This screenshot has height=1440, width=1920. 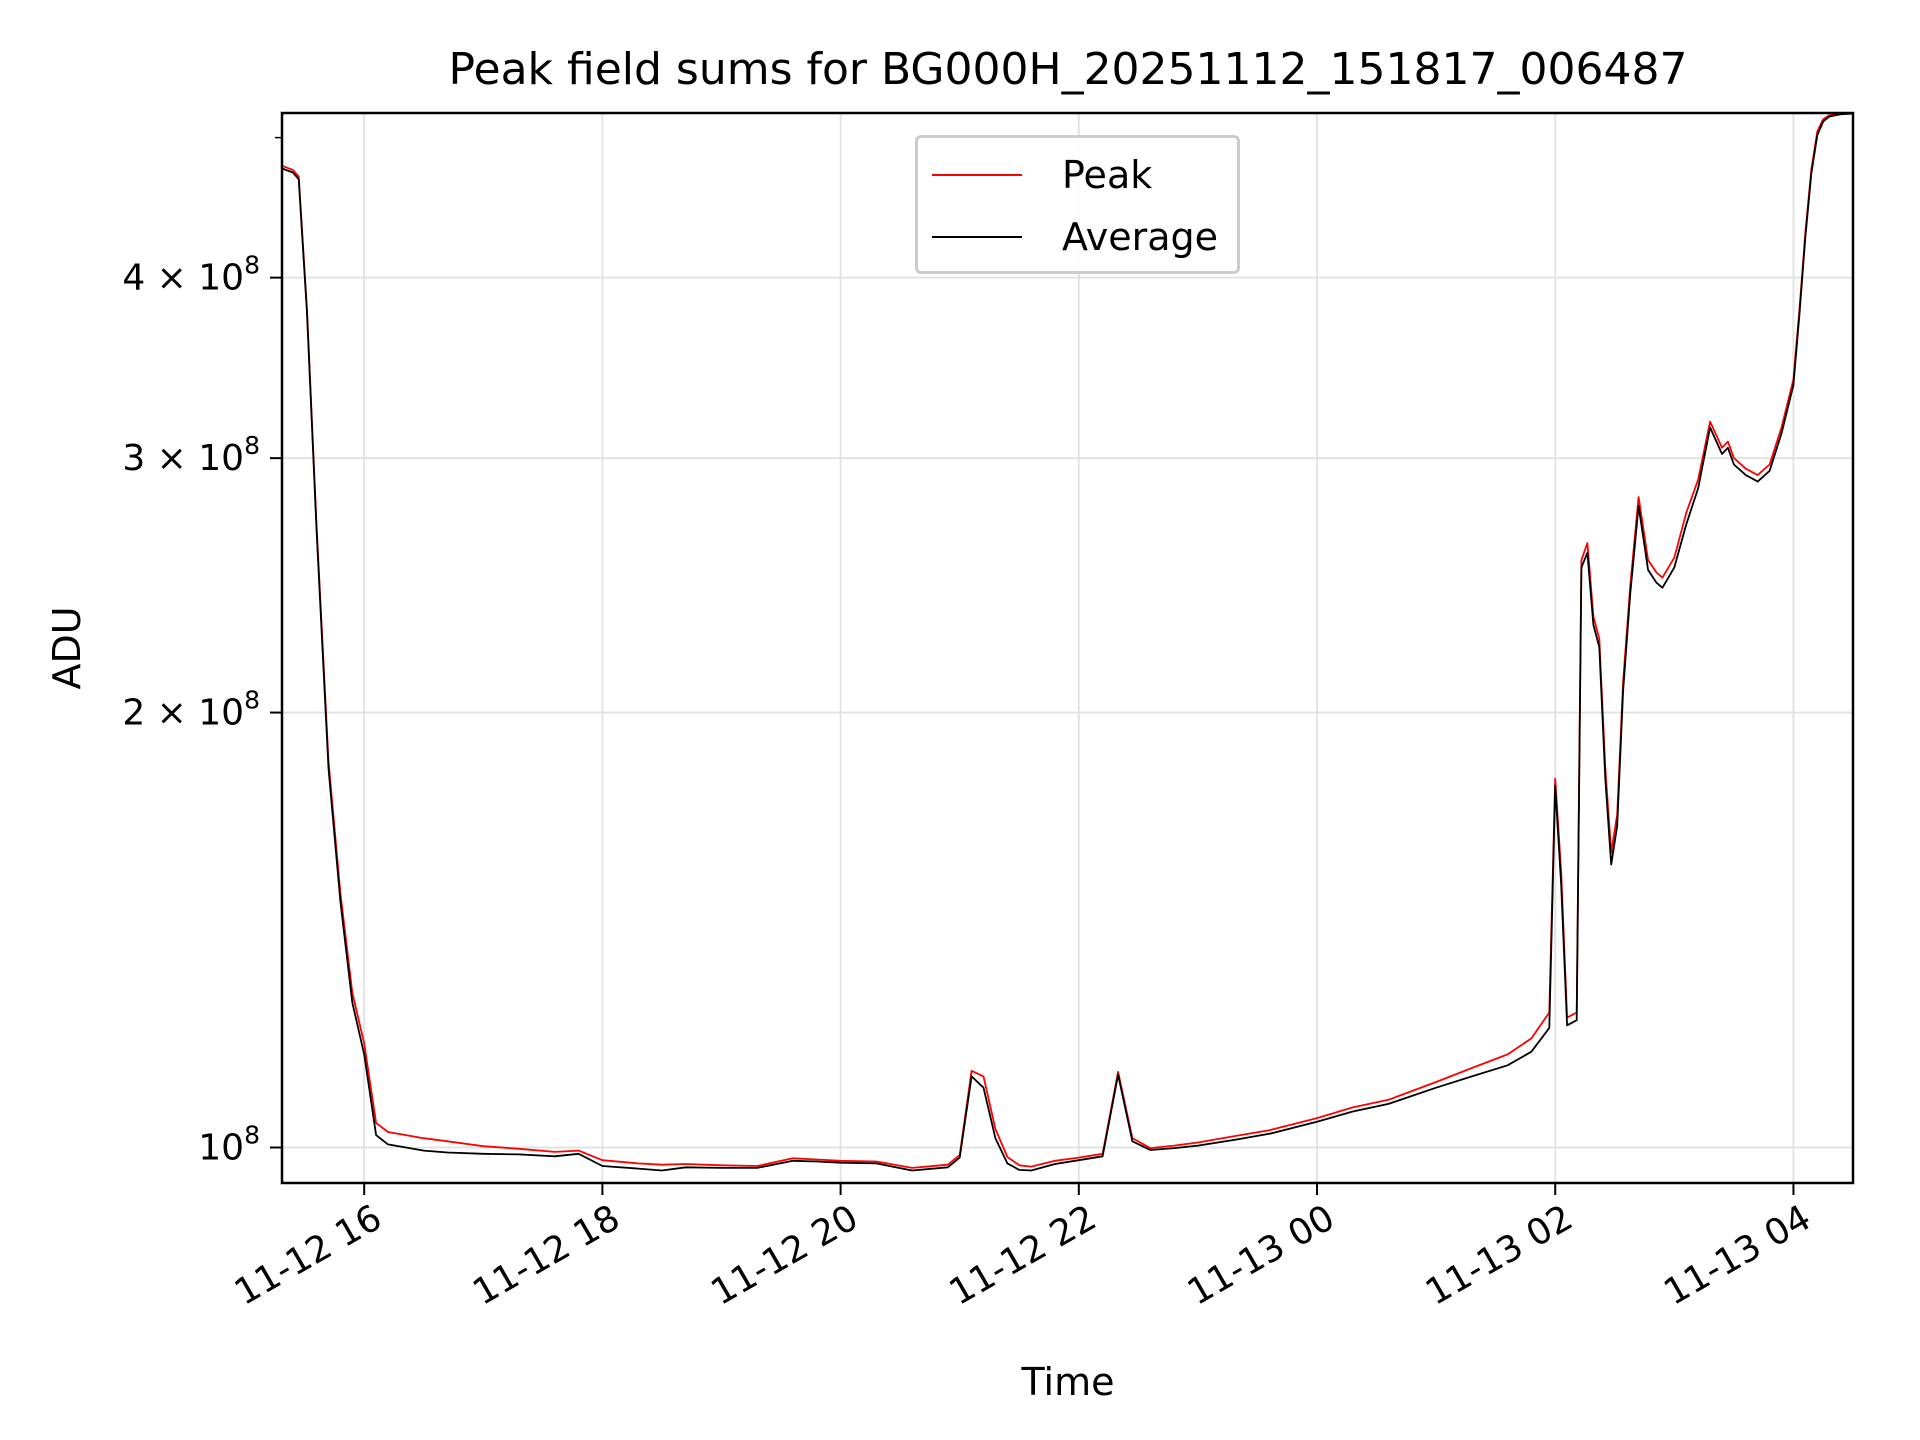 I want to click on x-tick-label: 11-12 20, so click(x=784, y=1255).